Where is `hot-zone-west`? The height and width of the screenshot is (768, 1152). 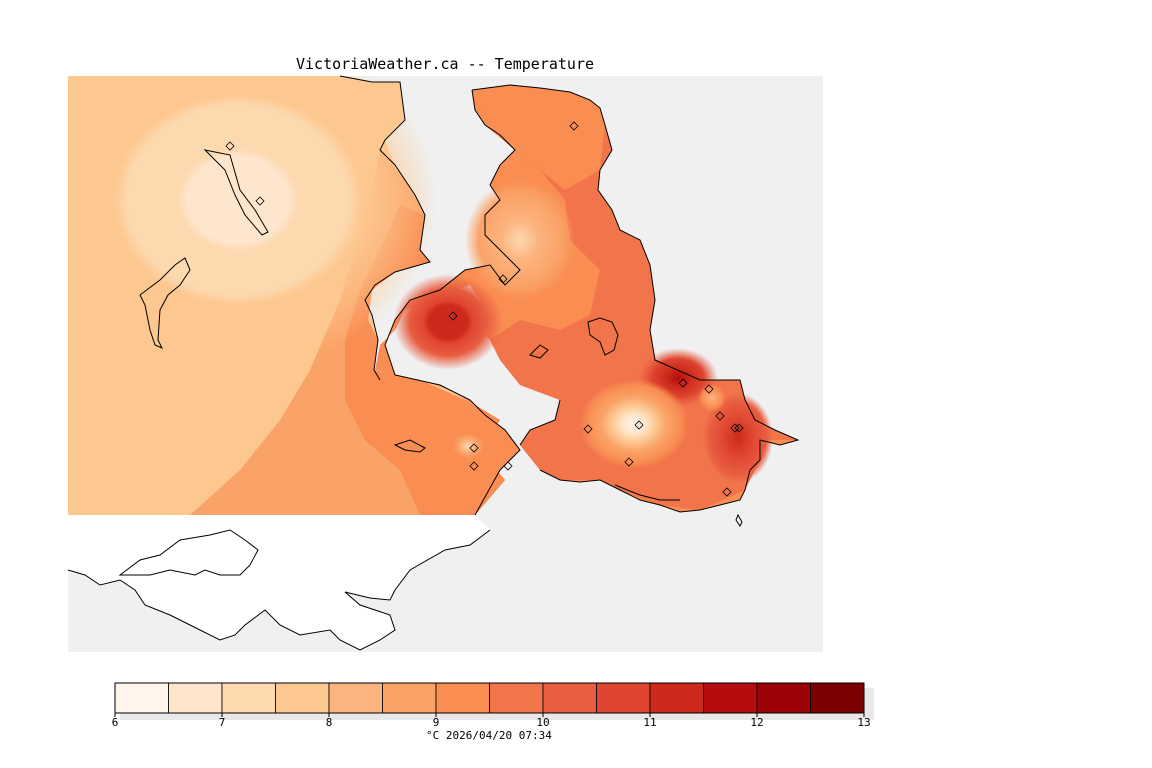 hot-zone-west is located at coordinates (450, 325).